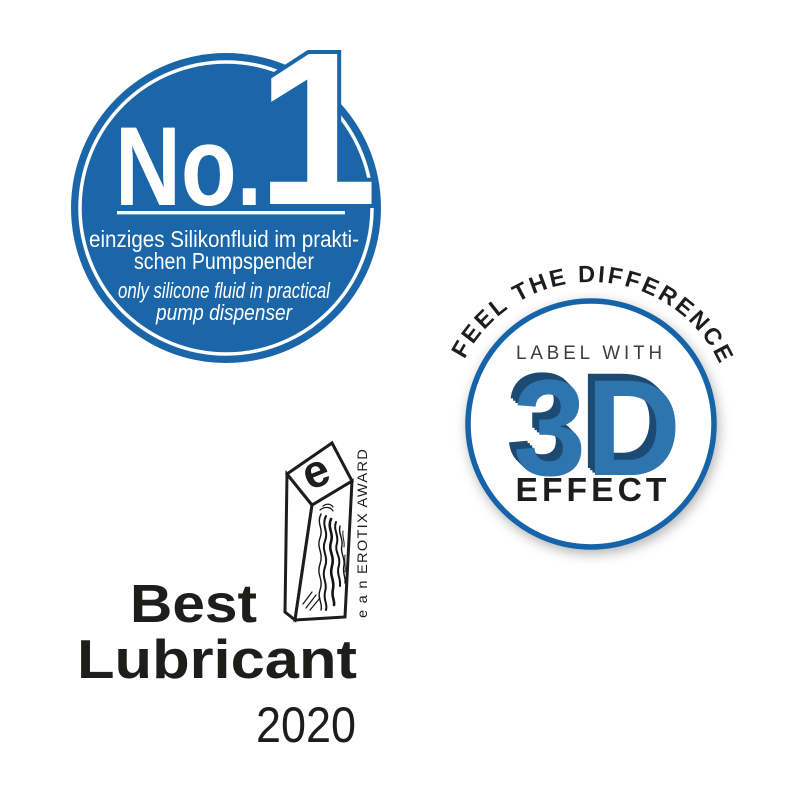  I want to click on award-side-text: e a n EROTIX AWARD, so click(362, 533).